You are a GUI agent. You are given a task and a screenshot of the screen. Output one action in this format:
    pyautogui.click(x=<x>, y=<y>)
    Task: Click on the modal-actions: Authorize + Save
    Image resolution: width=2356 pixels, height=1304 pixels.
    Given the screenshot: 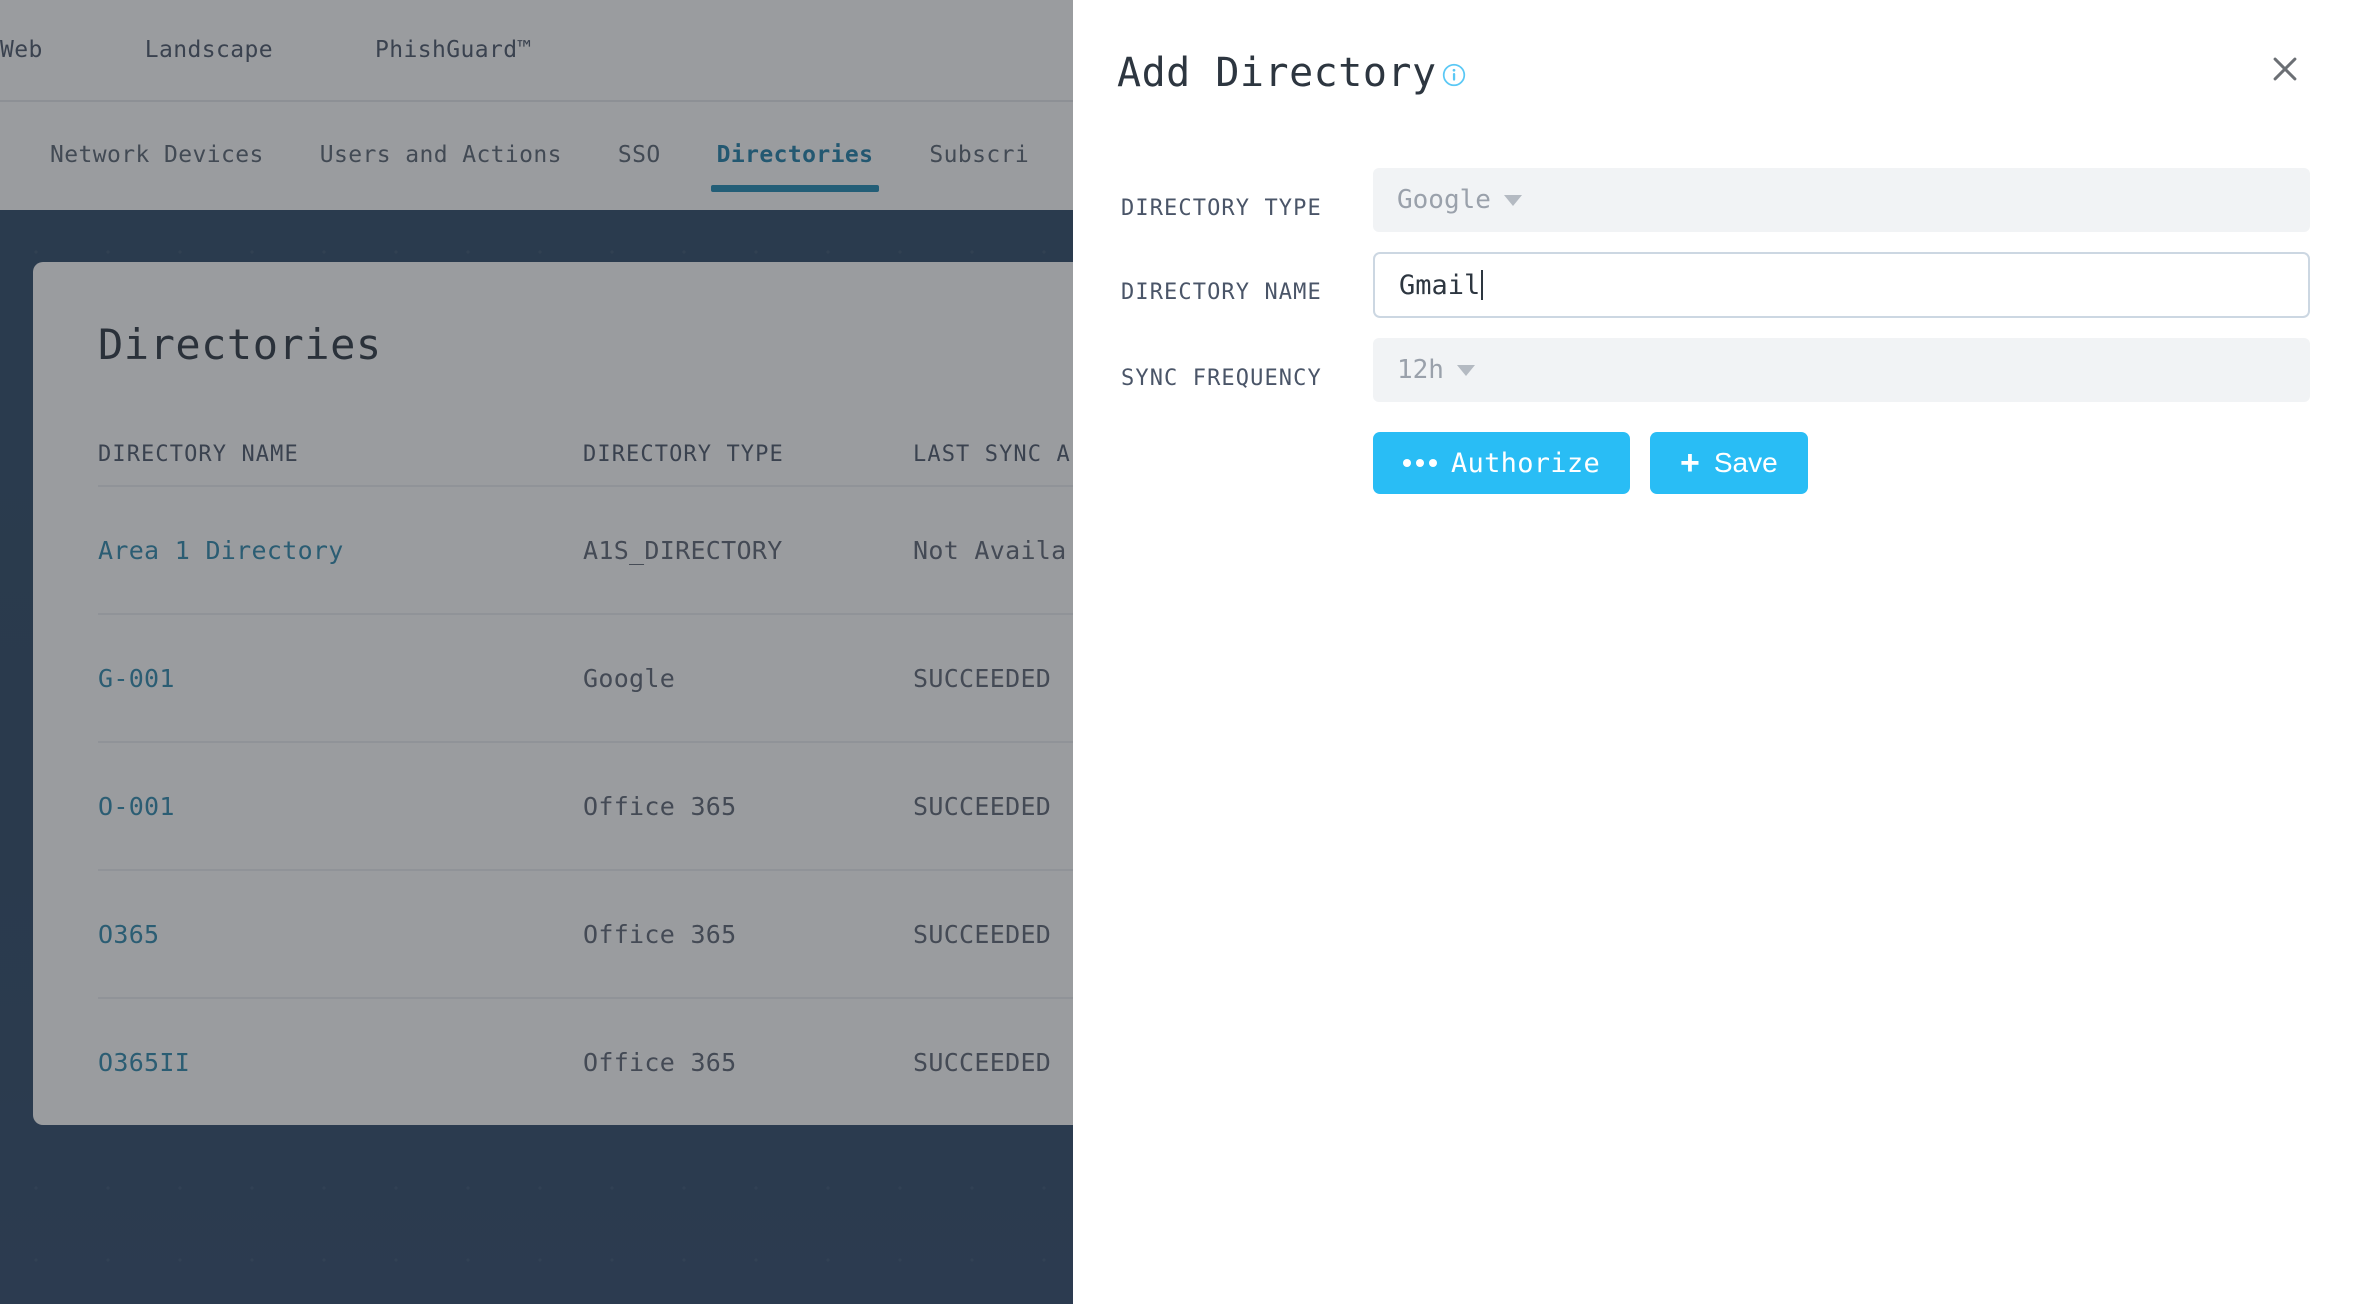 What is the action you would take?
    pyautogui.click(x=1841, y=463)
    